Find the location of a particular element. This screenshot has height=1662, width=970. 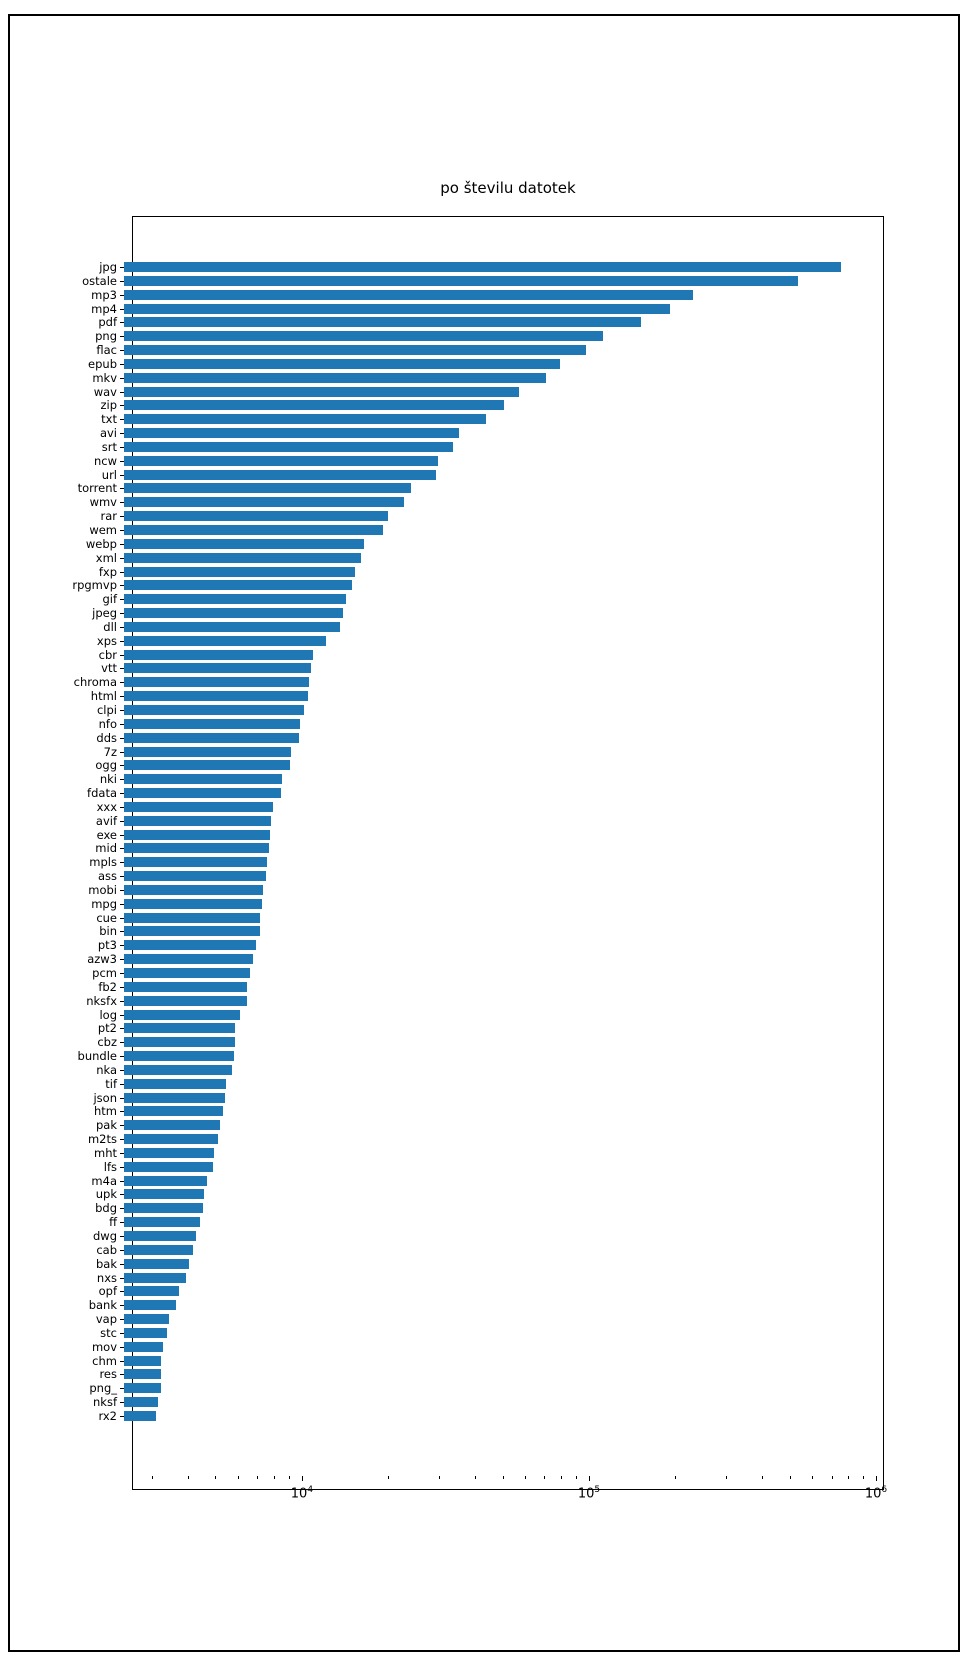

bar-bundle is located at coordinates (179, 1056).